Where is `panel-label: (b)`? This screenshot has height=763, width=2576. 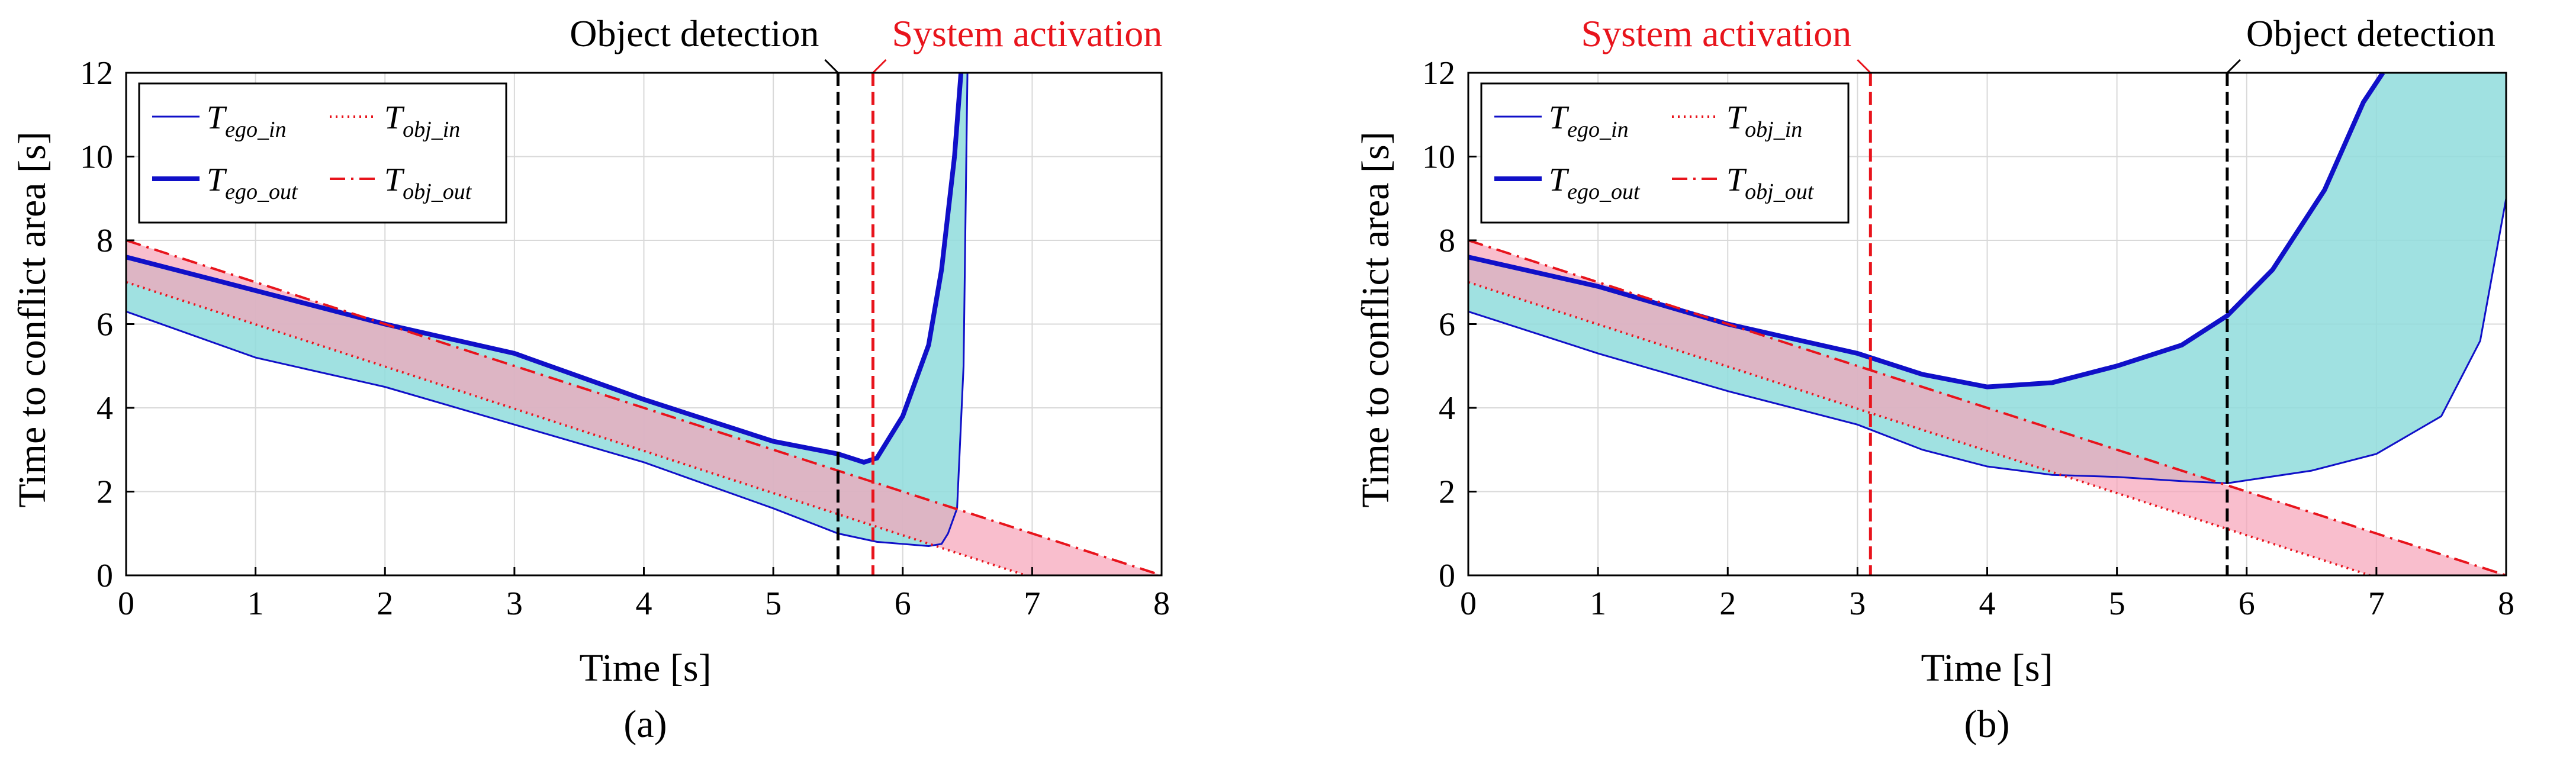 panel-label: (b) is located at coordinates (1987, 724).